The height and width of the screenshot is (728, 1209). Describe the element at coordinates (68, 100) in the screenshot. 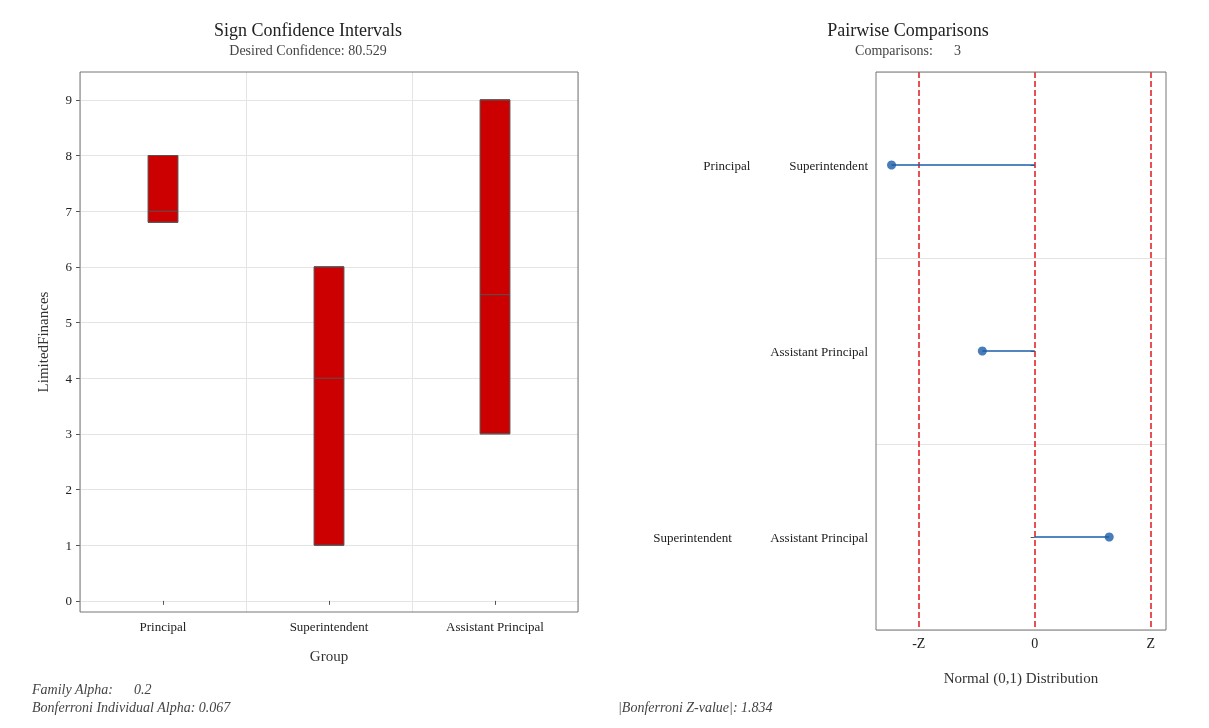

I see `y-tick-label: 9` at that location.